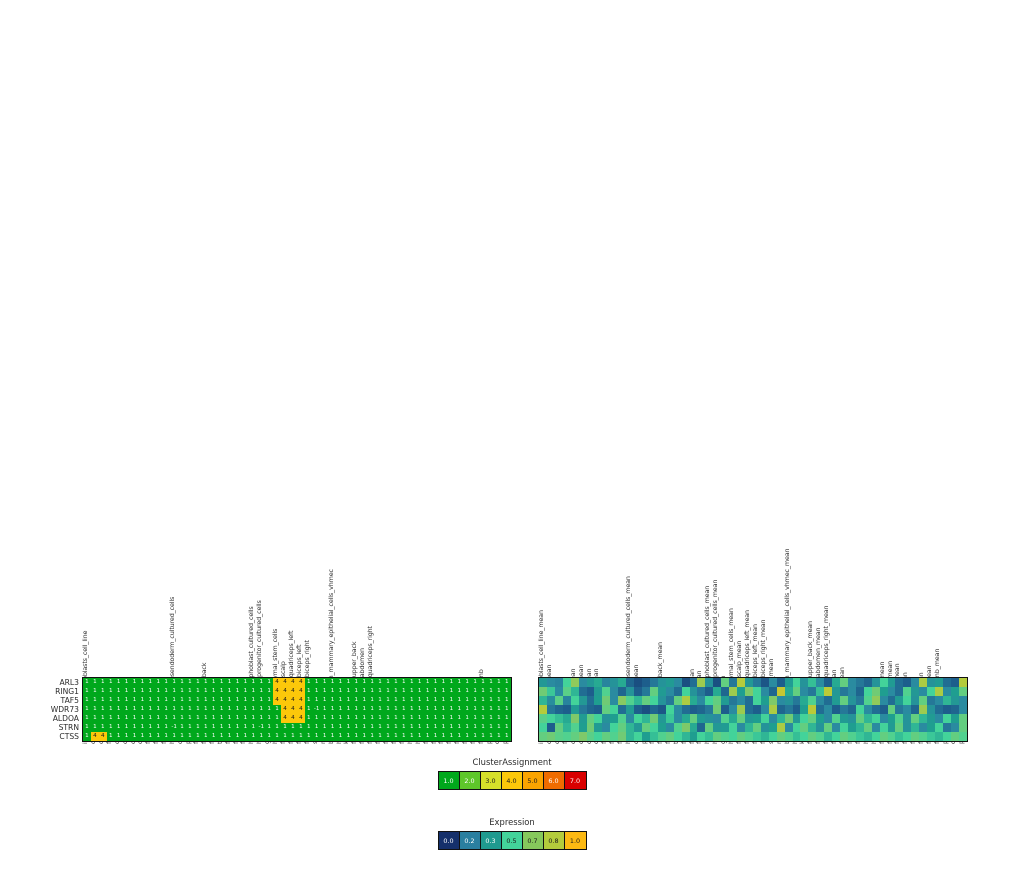  What do you see at coordinates (449, 780) in the screenshot?
I see `legend-swatch: 1.0` at bounding box center [449, 780].